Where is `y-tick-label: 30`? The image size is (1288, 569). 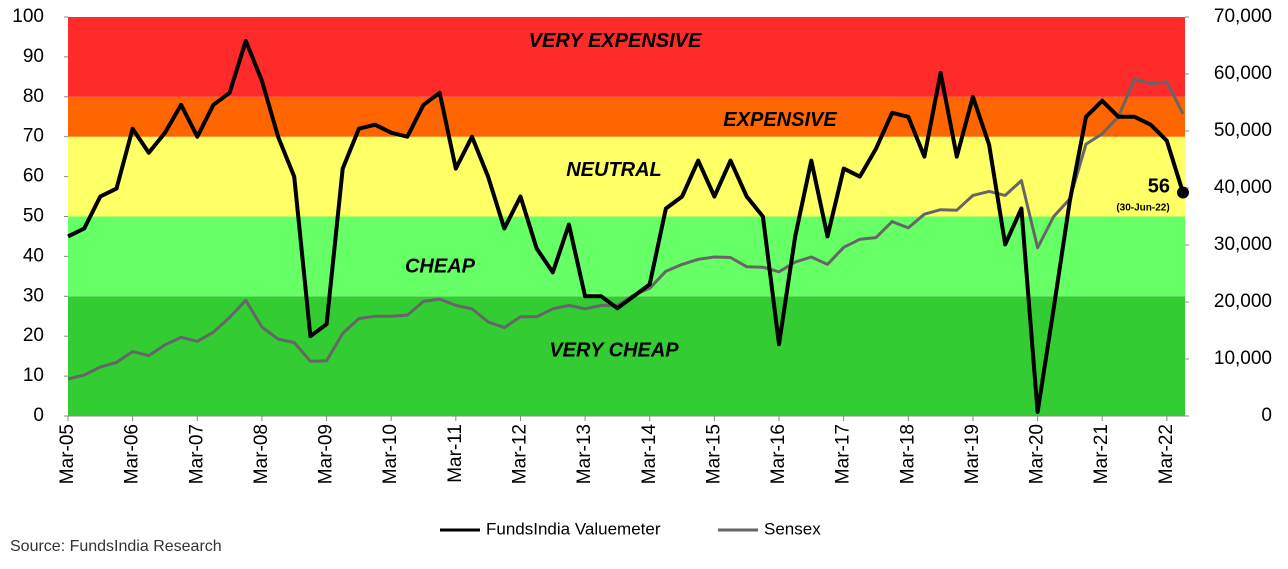
y-tick-label: 30 is located at coordinates (33, 295).